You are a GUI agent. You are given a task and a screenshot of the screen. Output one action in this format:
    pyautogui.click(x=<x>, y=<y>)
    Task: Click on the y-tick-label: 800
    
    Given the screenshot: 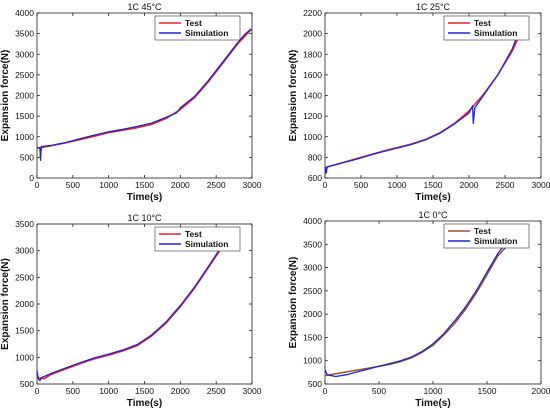 What is the action you would take?
    pyautogui.click(x=315, y=157)
    